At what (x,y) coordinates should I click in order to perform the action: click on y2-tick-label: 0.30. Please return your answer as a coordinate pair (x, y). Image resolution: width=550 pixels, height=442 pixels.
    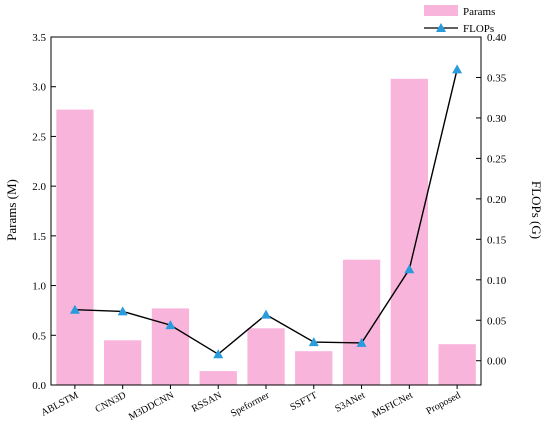
    Looking at the image, I should click on (497, 119).